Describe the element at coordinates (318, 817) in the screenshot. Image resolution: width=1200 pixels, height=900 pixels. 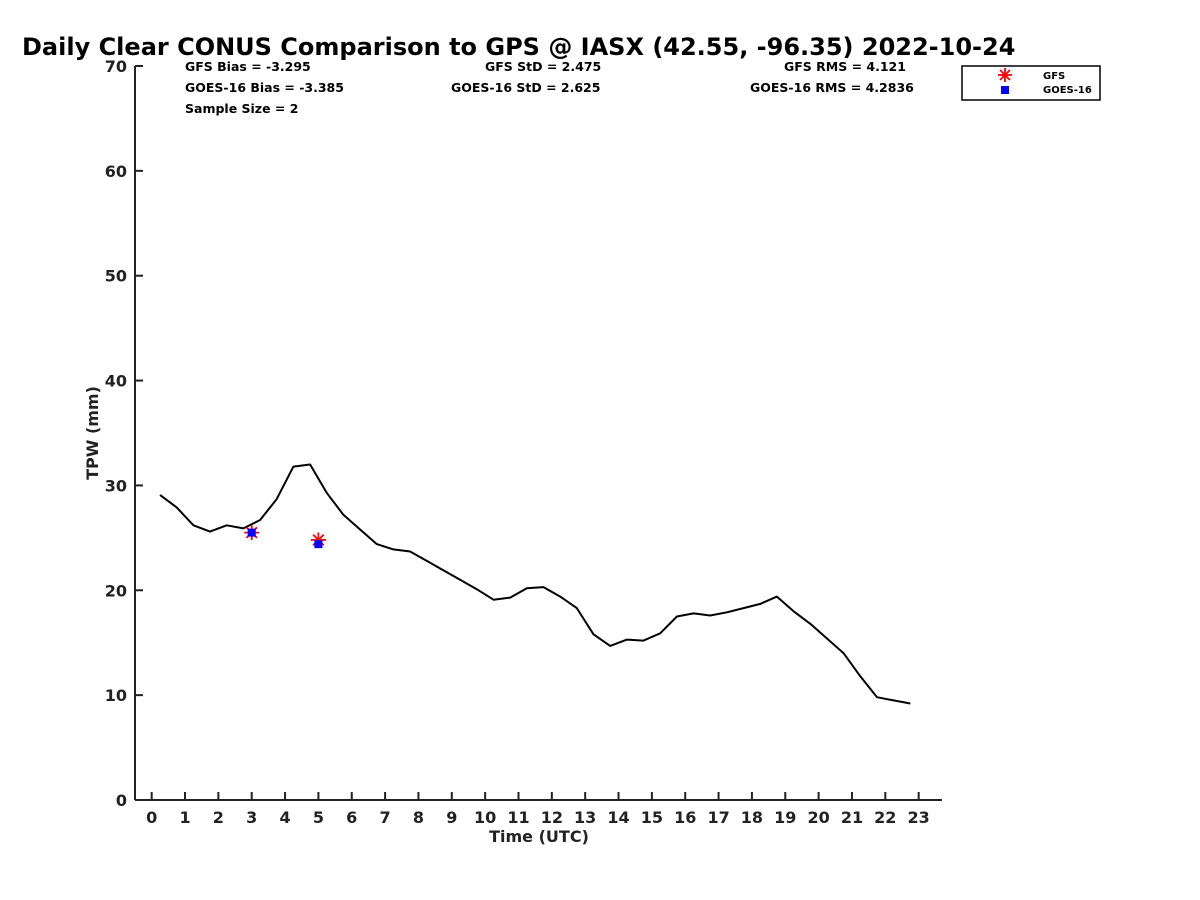
I see `x-tick-label: 5` at that location.